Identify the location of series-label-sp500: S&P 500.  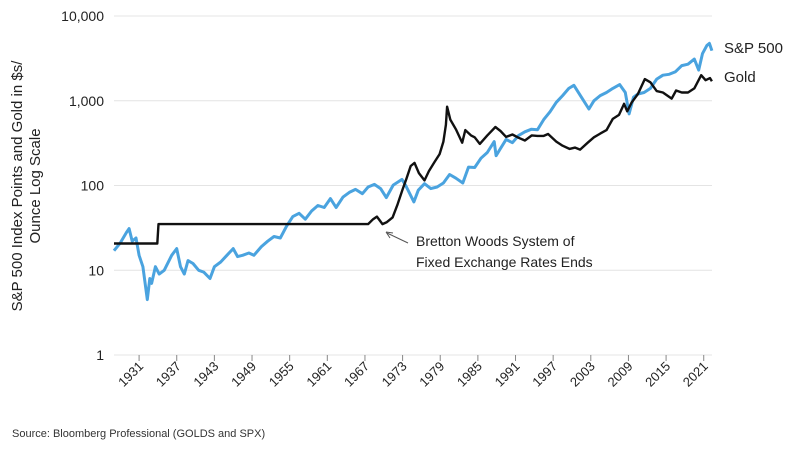
(753, 48).